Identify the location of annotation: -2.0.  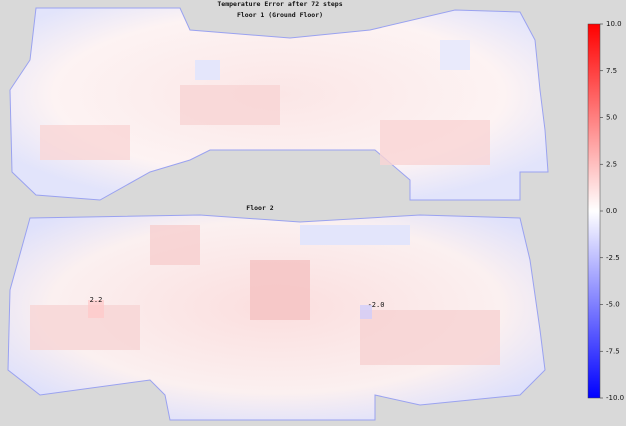
(376, 305).